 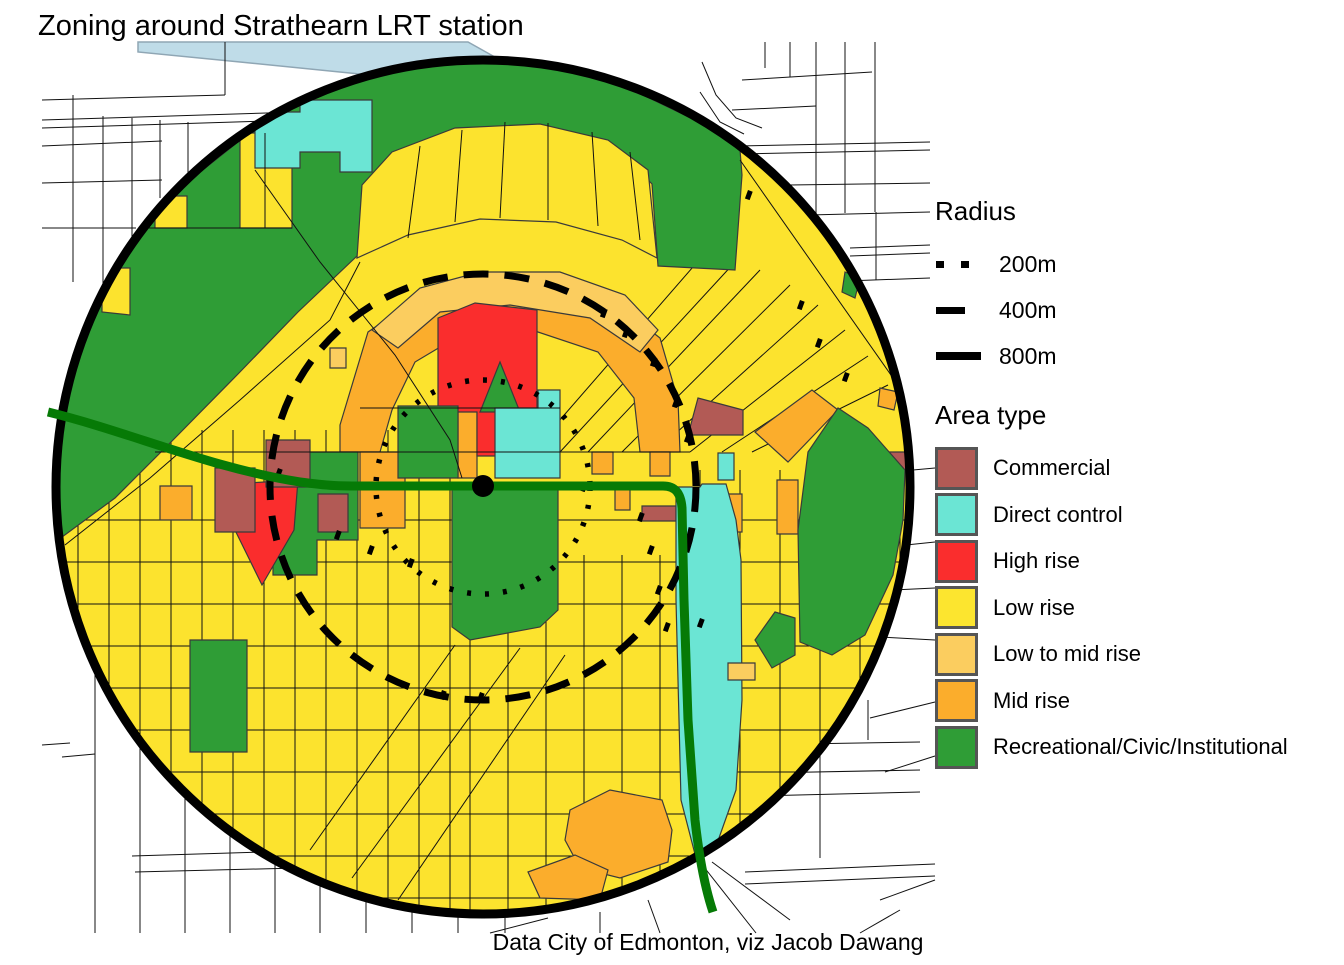 I want to click on legend-label: High rise, so click(x=1036, y=561).